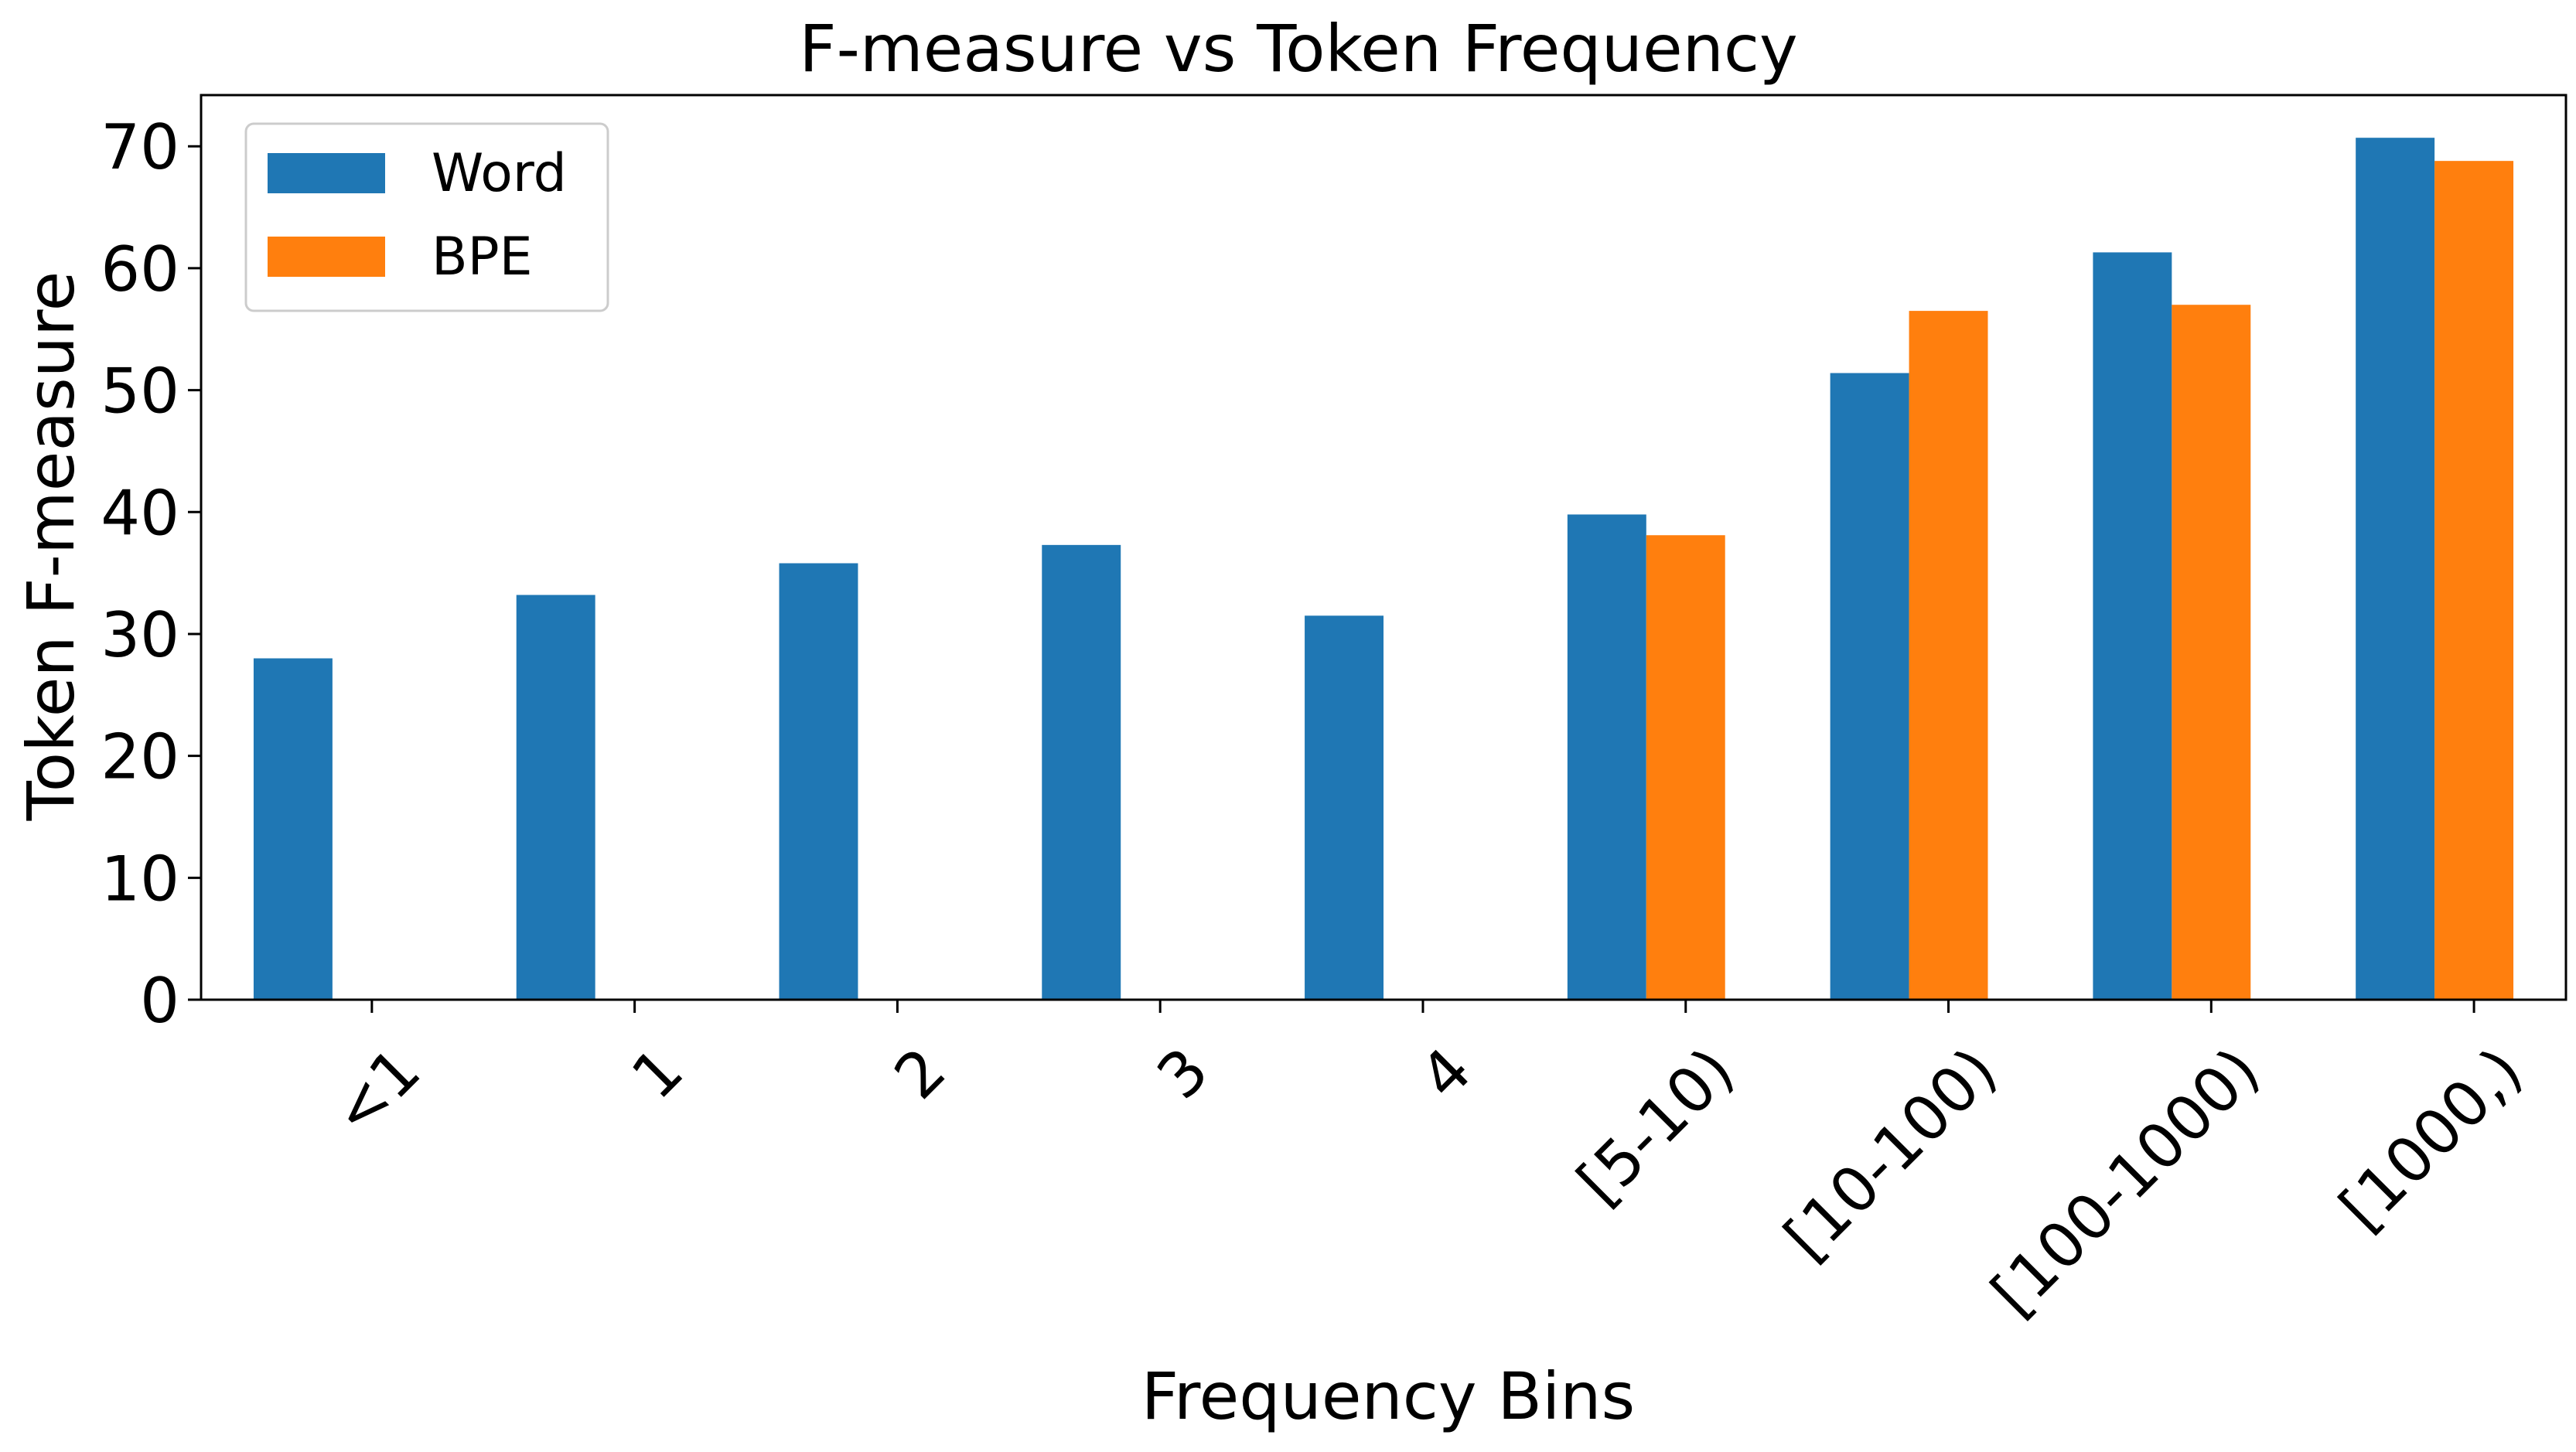 The height and width of the screenshot is (1452, 2576). What do you see at coordinates (2125, 1182) in the screenshot?
I see `x-tick-label-7: [100-1000)` at bounding box center [2125, 1182].